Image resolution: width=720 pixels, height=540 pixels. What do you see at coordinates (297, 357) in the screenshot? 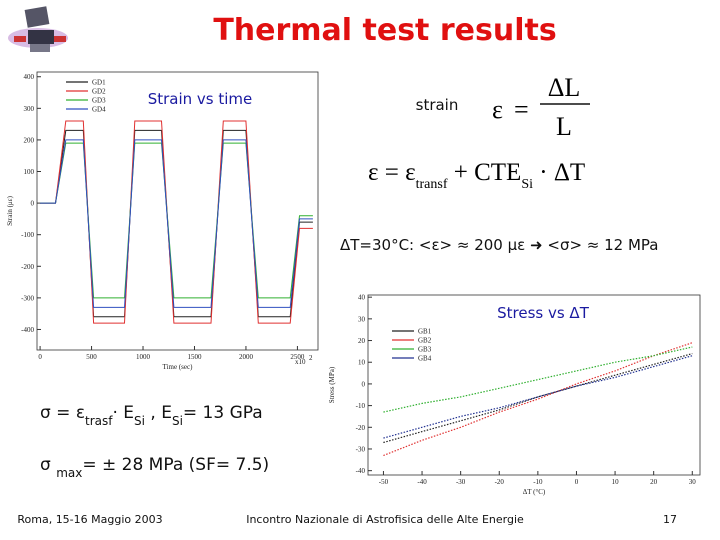
I see `x-tick-label: 2500` at bounding box center [297, 357].